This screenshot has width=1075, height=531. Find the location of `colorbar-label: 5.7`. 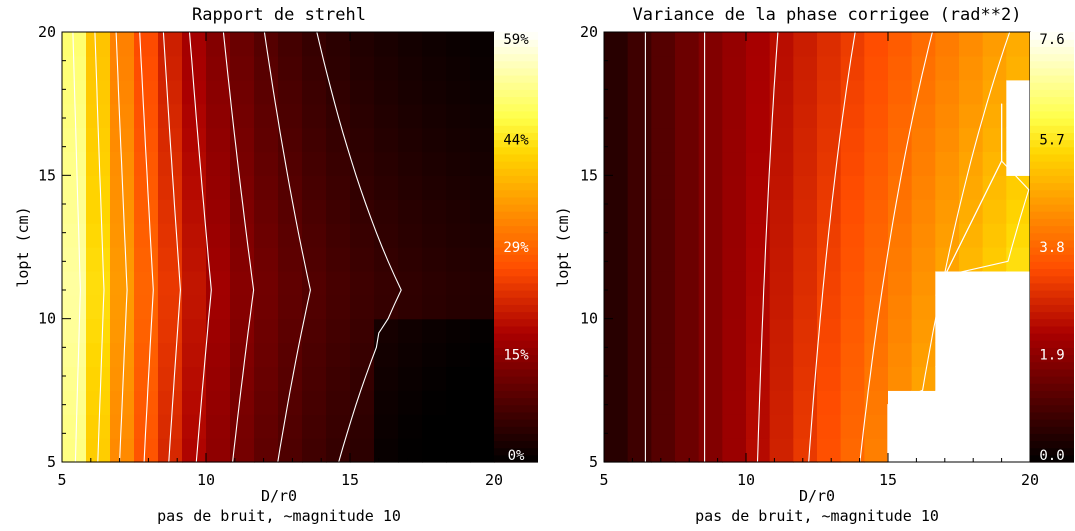

colorbar-label: 5.7 is located at coordinates (1051, 141).